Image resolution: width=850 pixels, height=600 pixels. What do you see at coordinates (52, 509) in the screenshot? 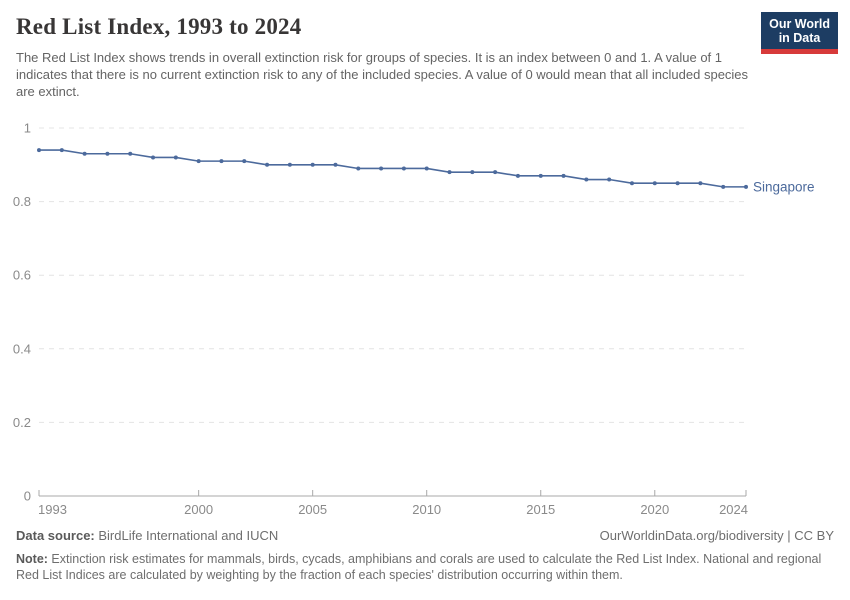
I see `x-axis-tick-label: 1993` at bounding box center [52, 509].